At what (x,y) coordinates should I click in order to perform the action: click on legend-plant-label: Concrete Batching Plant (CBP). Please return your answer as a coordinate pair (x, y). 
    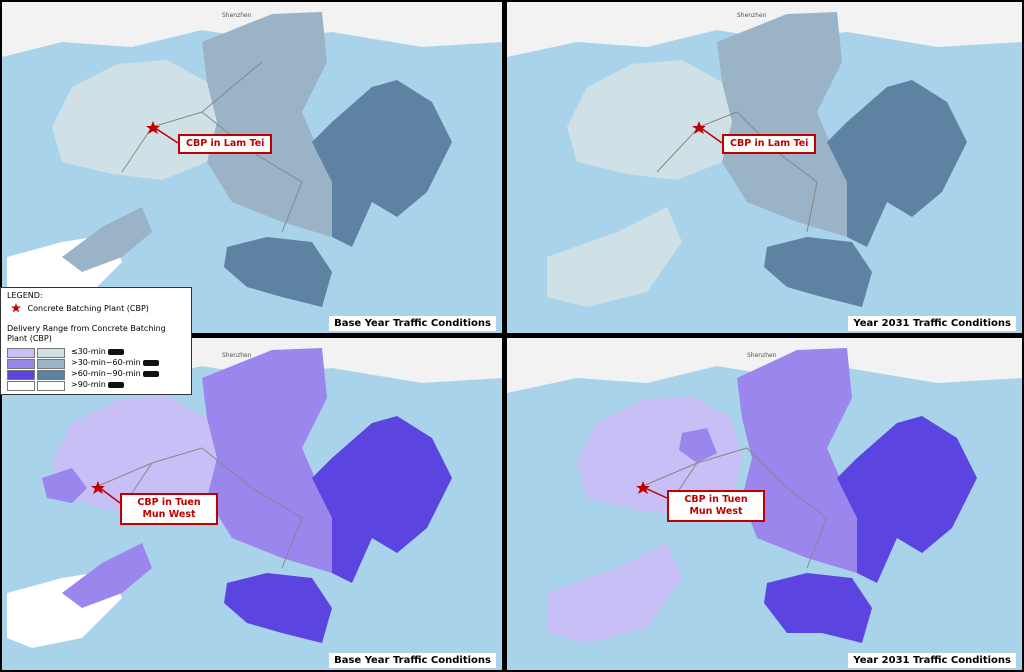
    Looking at the image, I should click on (88, 308).